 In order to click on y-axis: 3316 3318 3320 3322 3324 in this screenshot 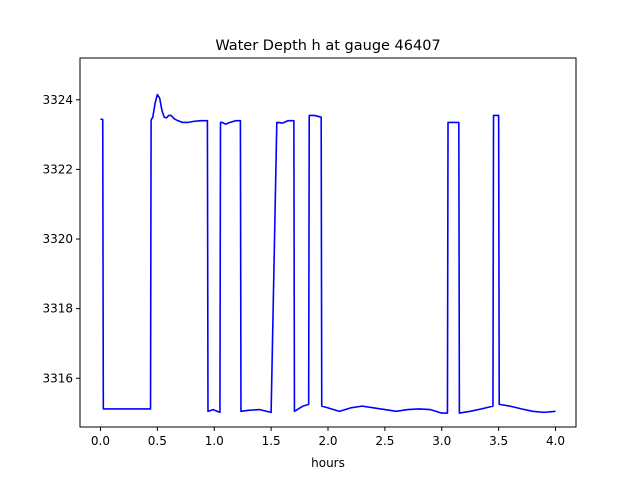, I will do `click(61, 239)`.